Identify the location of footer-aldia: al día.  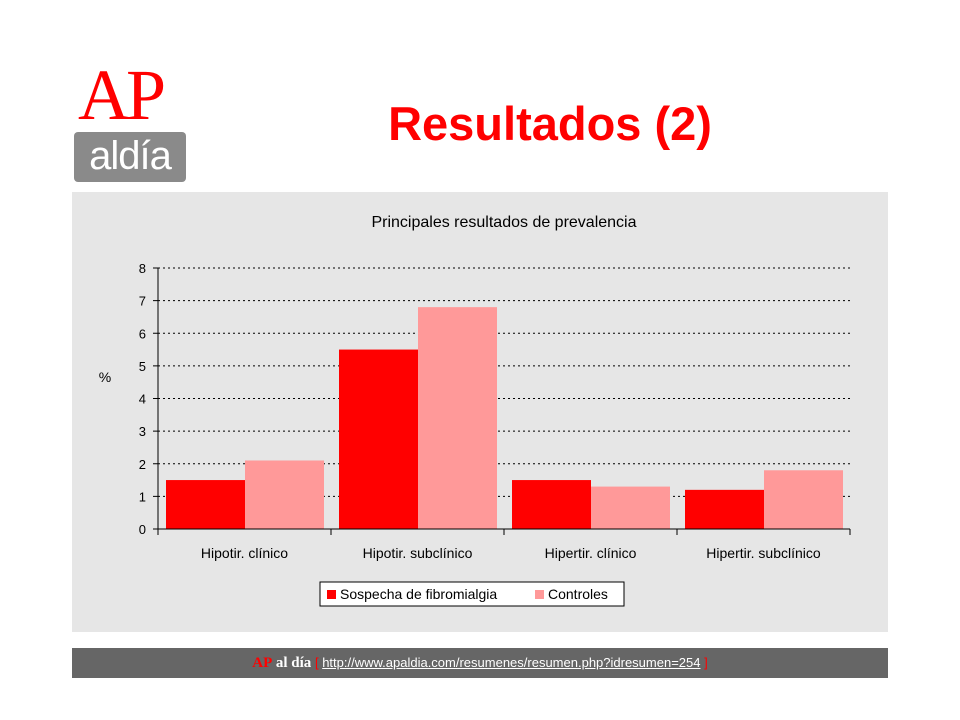
(293, 663).